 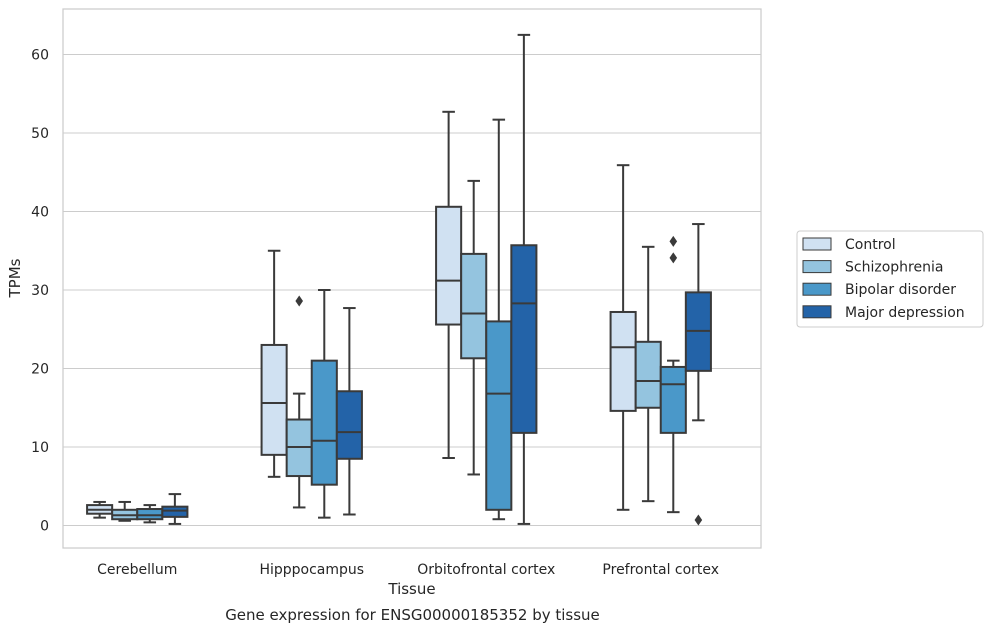 What do you see at coordinates (40, 213) in the screenshot?
I see `y-tick-label: 40` at bounding box center [40, 213].